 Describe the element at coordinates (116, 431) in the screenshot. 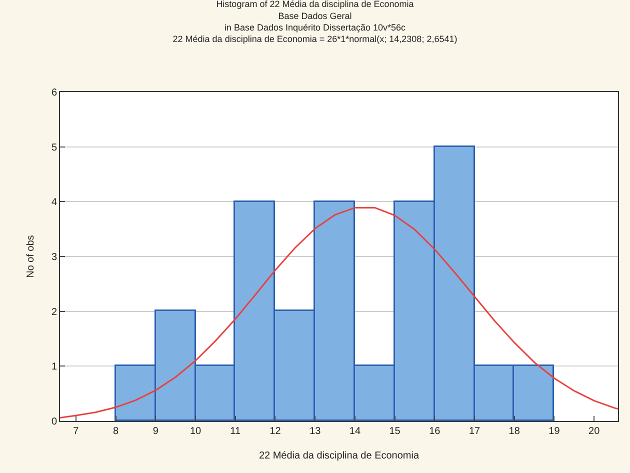

I see `x-tick-label: 8` at that location.